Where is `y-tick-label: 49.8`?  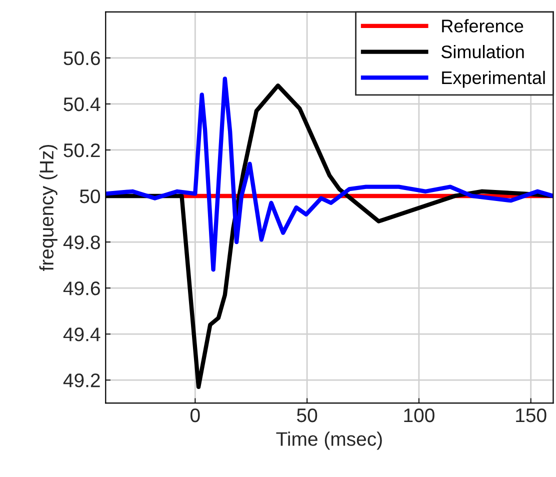
y-tick-label: 49.8 is located at coordinates (81, 242).